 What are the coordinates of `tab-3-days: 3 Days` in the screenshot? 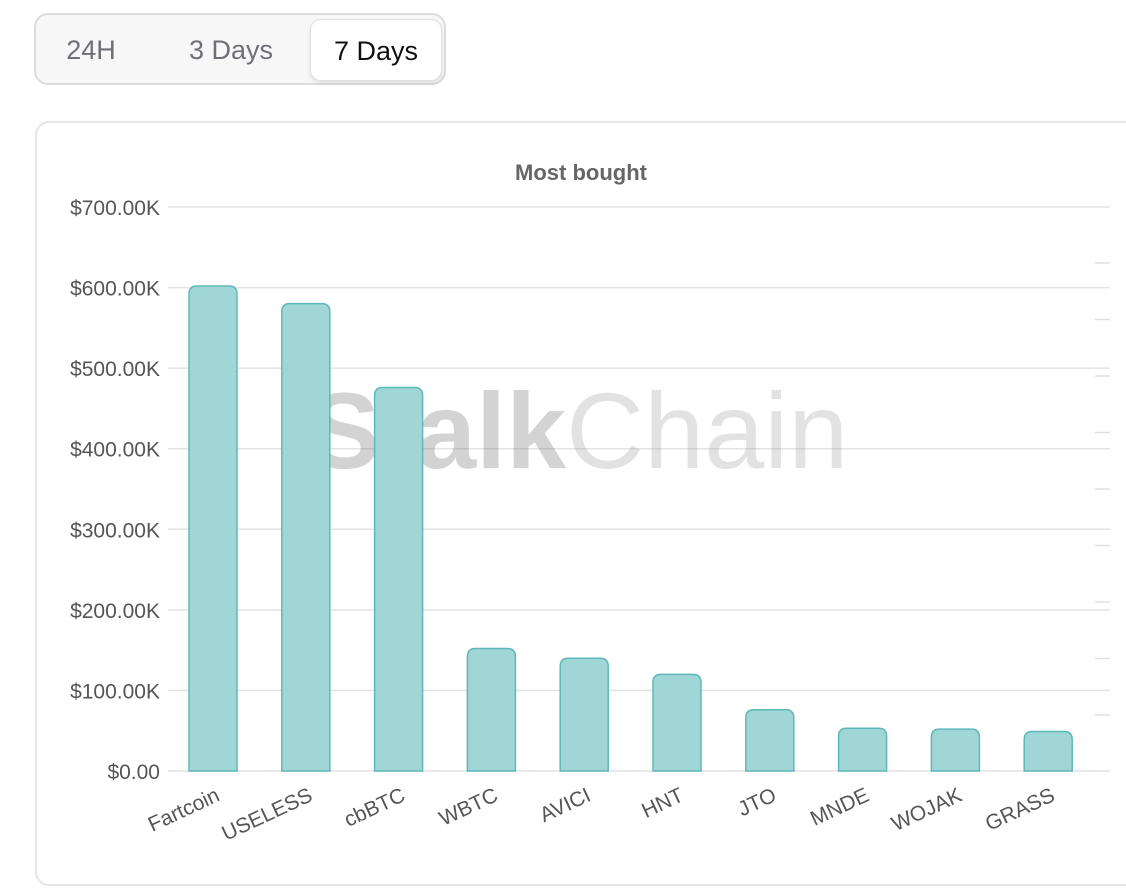 It's located at (231, 50).